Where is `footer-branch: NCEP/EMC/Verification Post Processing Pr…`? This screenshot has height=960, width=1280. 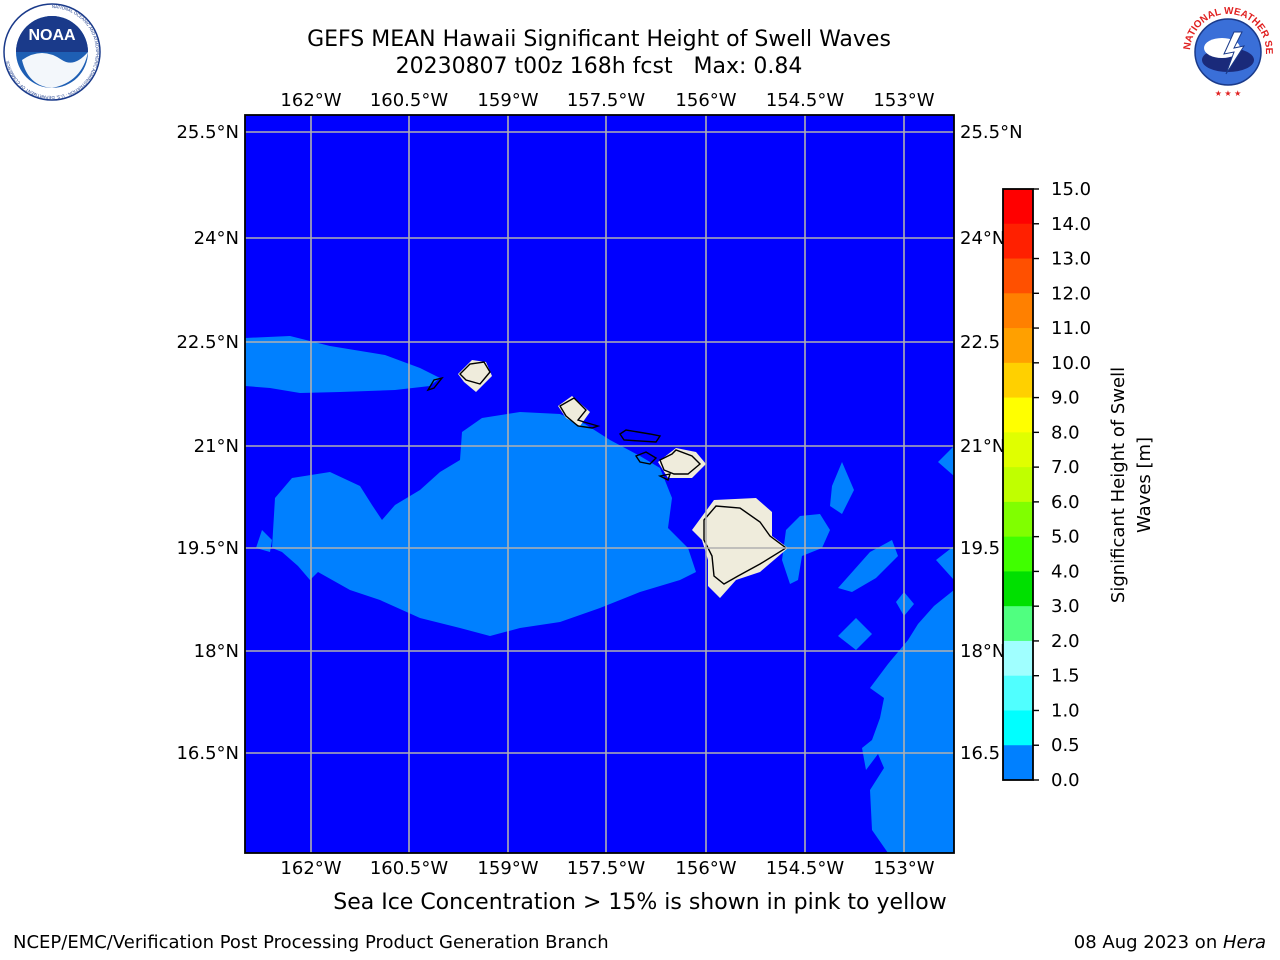 footer-branch: NCEP/EMC/Verification Post Processing Pr… is located at coordinates (311, 942).